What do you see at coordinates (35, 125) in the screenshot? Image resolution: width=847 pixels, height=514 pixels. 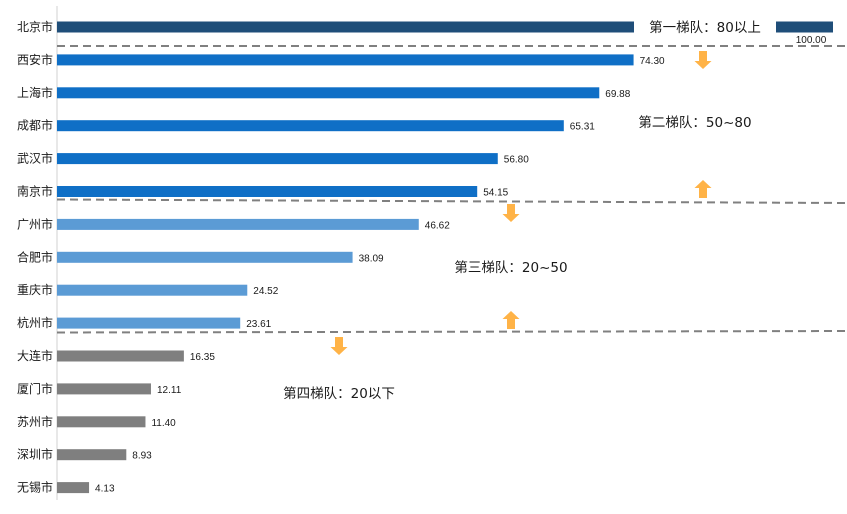 I see `category-label: 成都市` at bounding box center [35, 125].